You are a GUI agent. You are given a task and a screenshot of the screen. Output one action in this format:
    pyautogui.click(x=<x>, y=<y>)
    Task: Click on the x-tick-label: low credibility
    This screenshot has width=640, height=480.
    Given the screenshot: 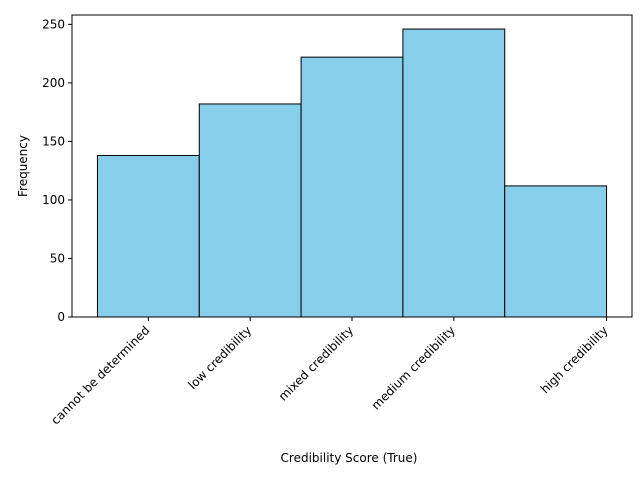 What is the action you would take?
    pyautogui.click(x=219, y=357)
    